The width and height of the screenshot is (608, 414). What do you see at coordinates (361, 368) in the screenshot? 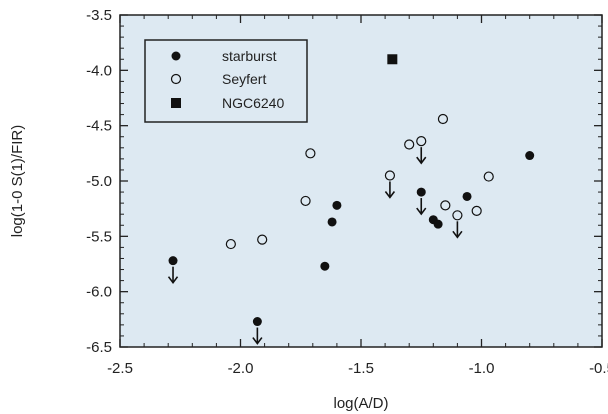
I see `x-tick-label: -1.5` at bounding box center [361, 368].